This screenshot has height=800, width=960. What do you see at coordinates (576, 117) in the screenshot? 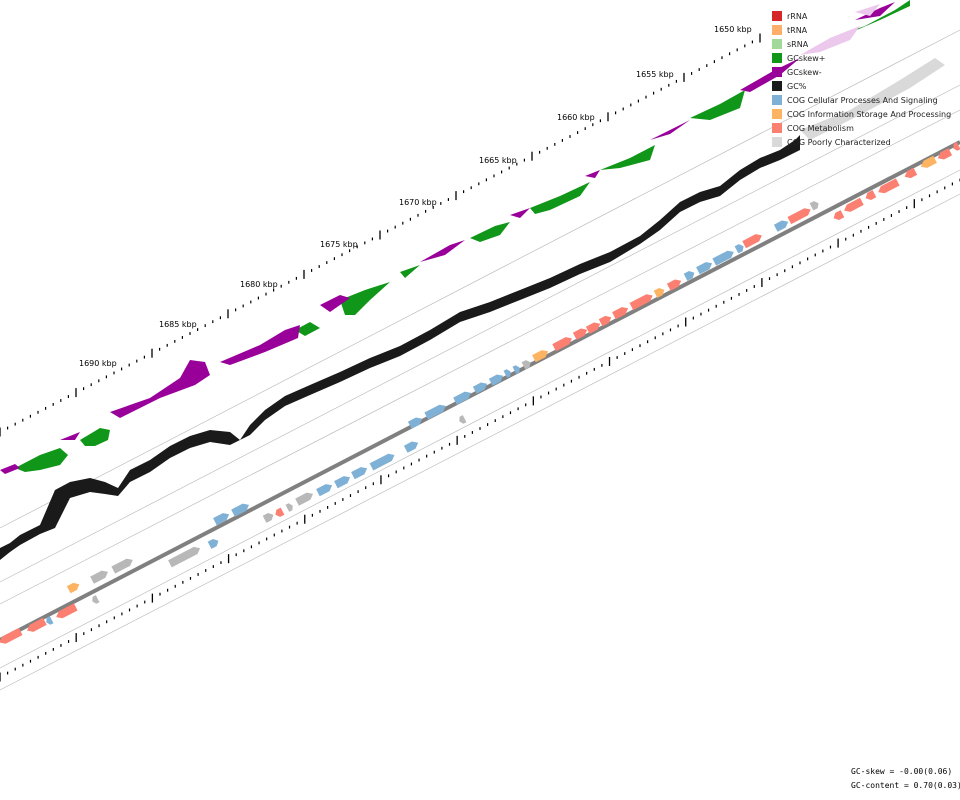
I see `tick-label: 1660 kbp` at bounding box center [576, 117].